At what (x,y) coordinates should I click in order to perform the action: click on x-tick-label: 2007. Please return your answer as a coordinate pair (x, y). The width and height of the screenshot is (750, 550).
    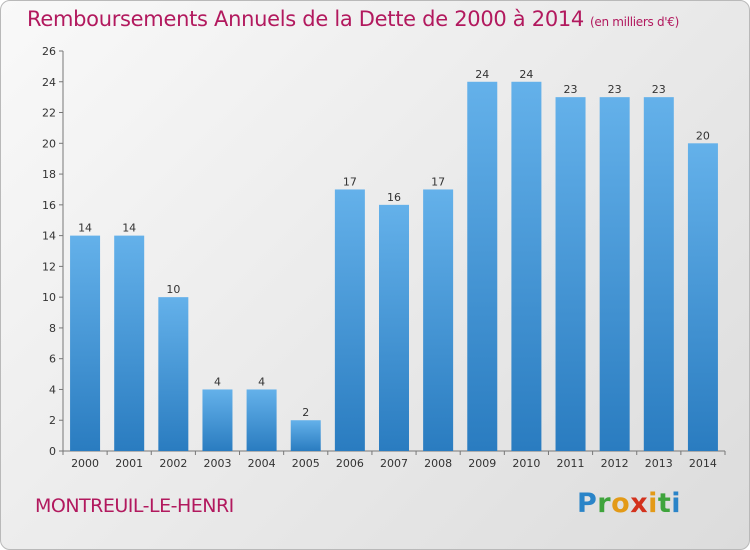
    Looking at the image, I should click on (394, 463).